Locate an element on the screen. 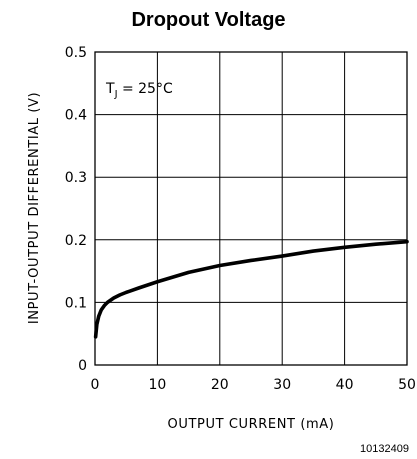  y-tick-labels: 0 0.1 0.2 0.3 0.4 0.5 is located at coordinates (76, 209).